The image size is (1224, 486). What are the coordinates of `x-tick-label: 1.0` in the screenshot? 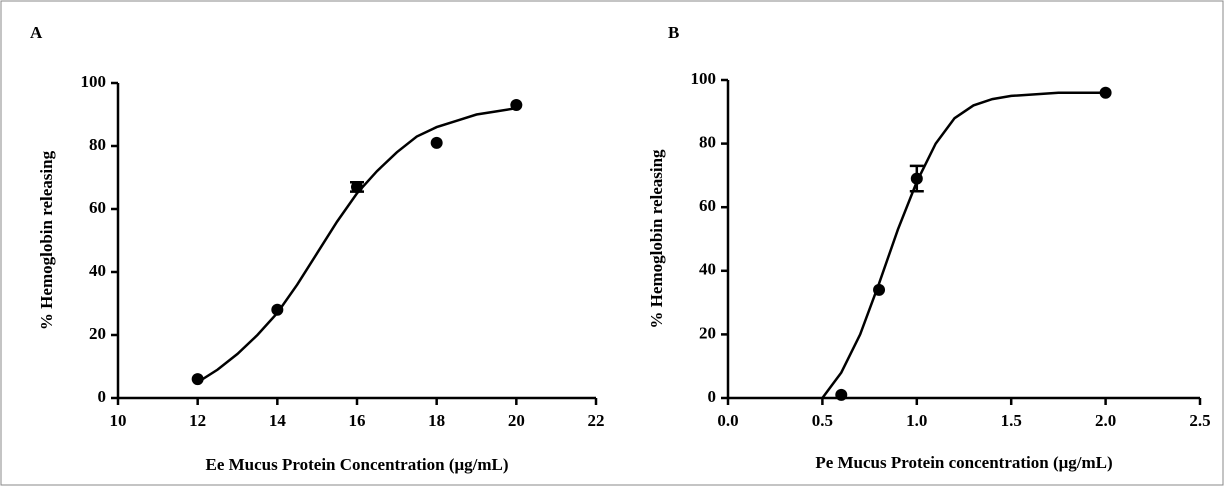 It's located at (916, 420).